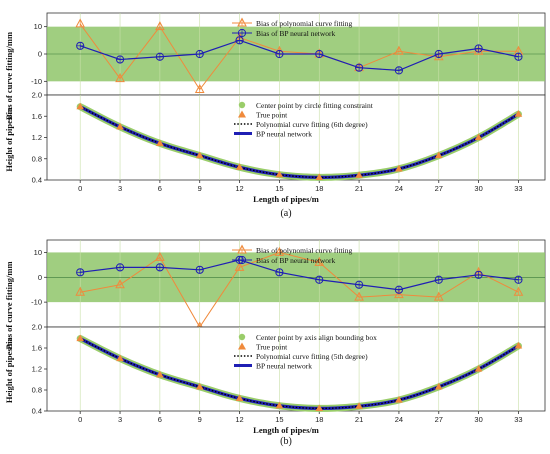 The image size is (550, 454). Describe the element at coordinates (312, 124) in the screenshot. I see `legend-label: Polynomial curve fitting (6th degree)` at that location.